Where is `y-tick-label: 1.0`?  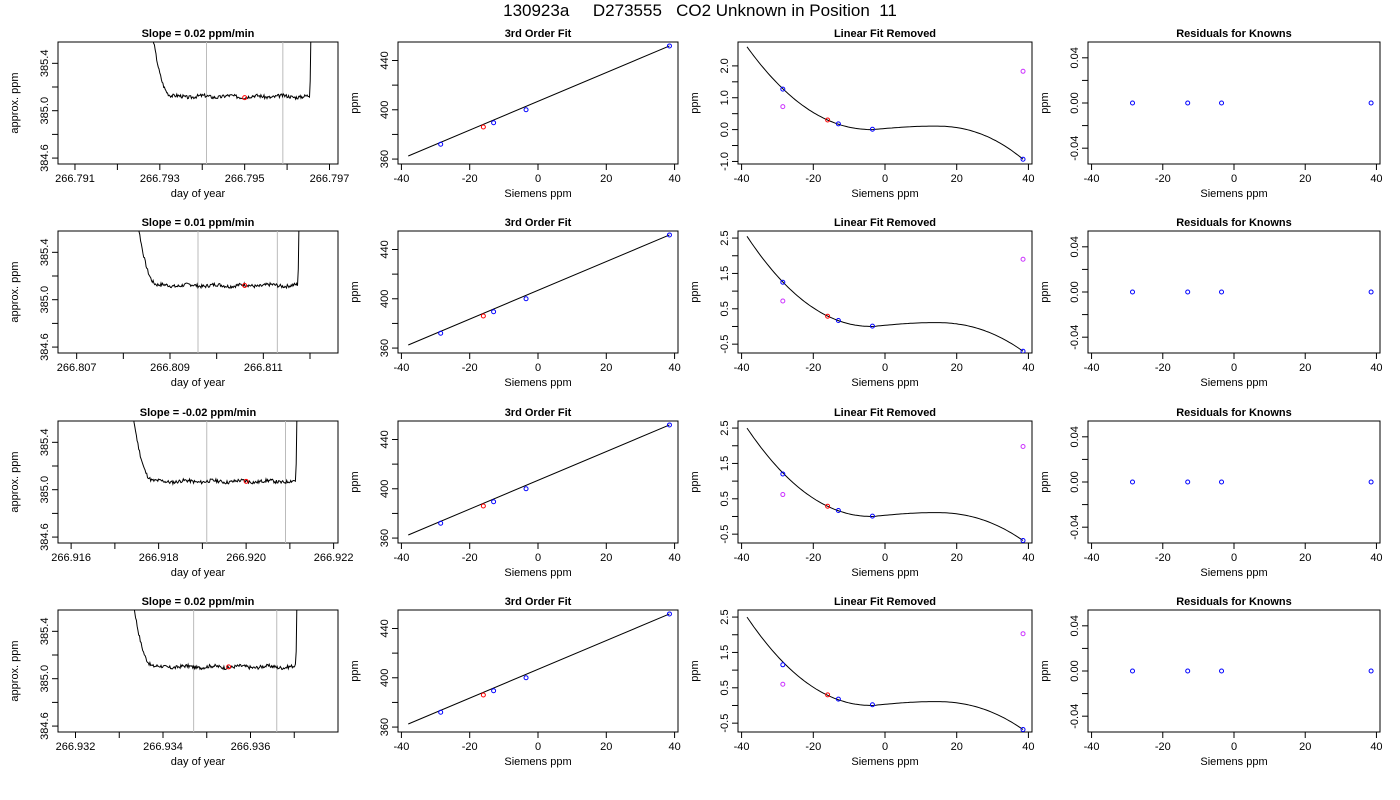 y-tick-label: 1.0 is located at coordinates (725, 97).